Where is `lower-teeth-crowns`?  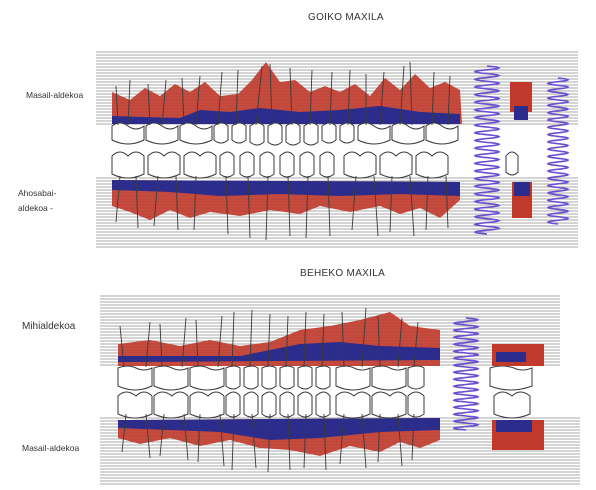
lower-teeth-crowns is located at coordinates (325, 392).